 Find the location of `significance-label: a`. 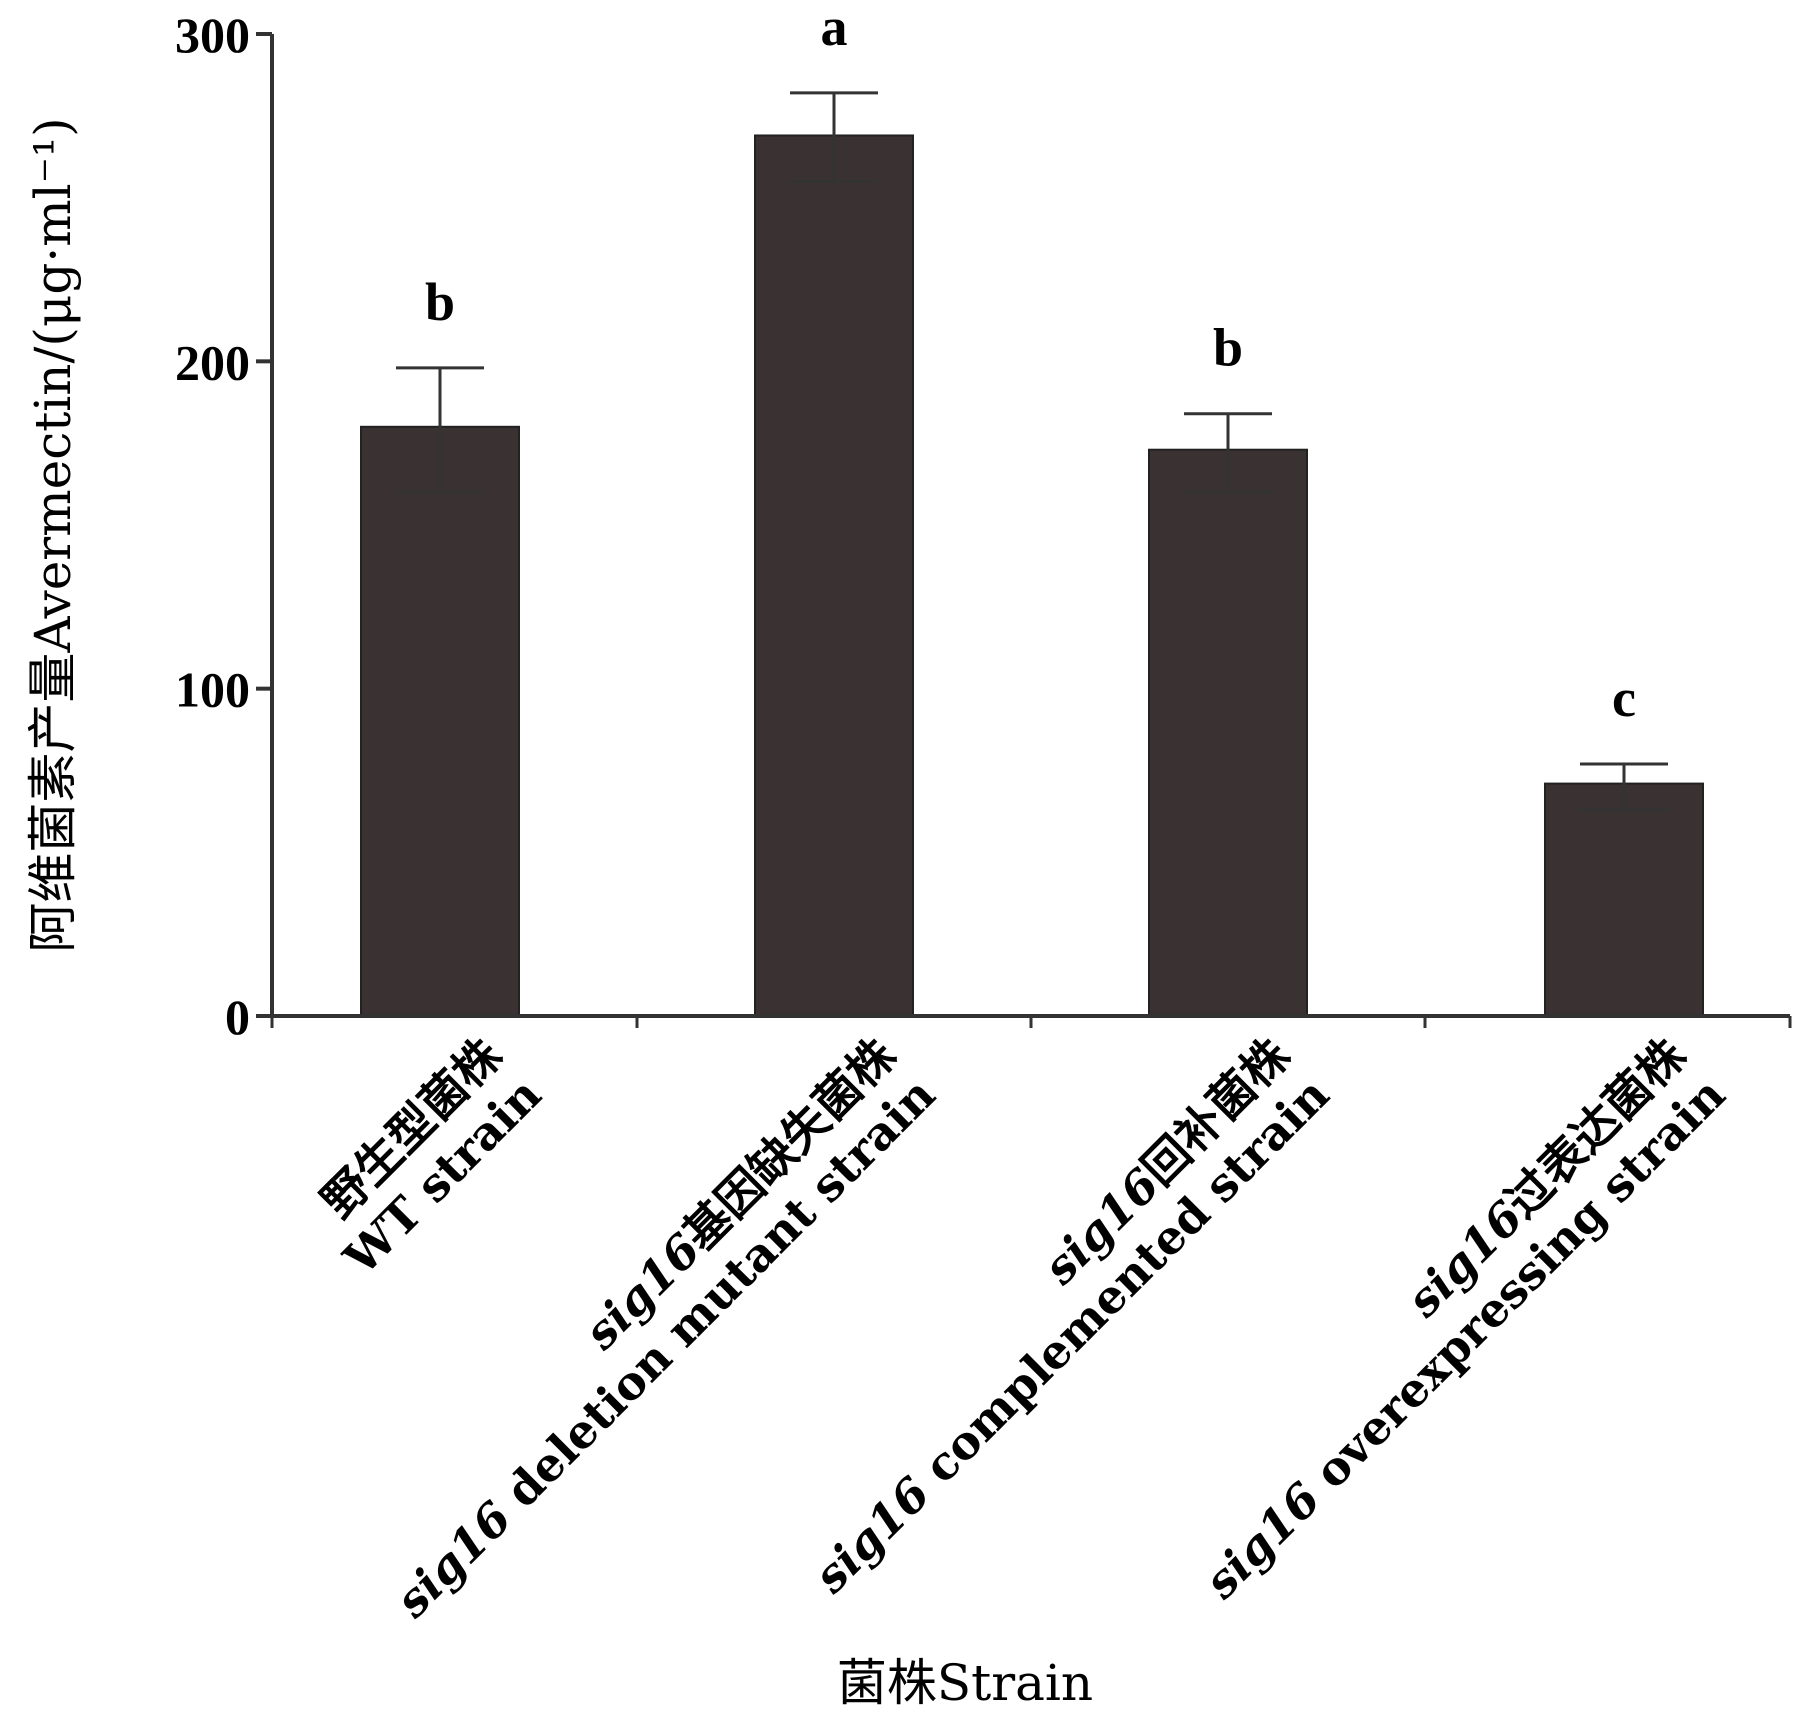

significance-label: a is located at coordinates (834, 28).